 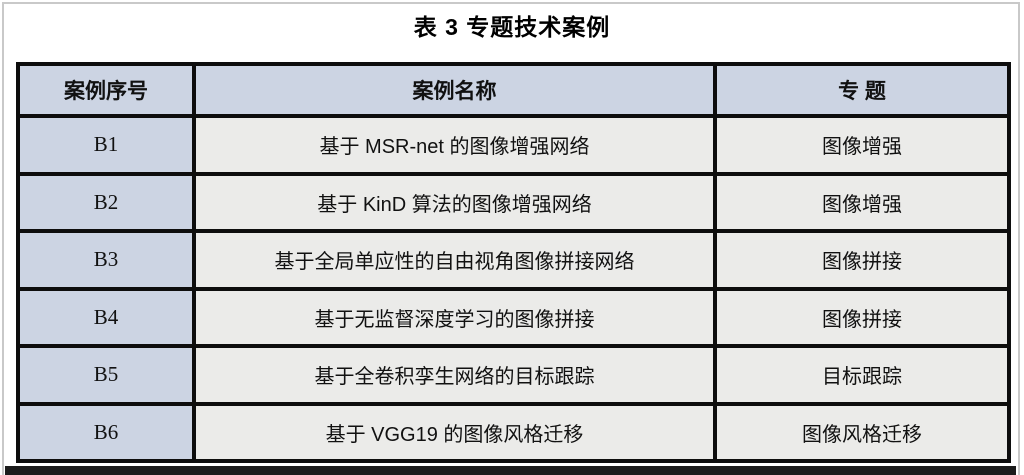 What do you see at coordinates (106, 145) in the screenshot?
I see `case-id: B1` at bounding box center [106, 145].